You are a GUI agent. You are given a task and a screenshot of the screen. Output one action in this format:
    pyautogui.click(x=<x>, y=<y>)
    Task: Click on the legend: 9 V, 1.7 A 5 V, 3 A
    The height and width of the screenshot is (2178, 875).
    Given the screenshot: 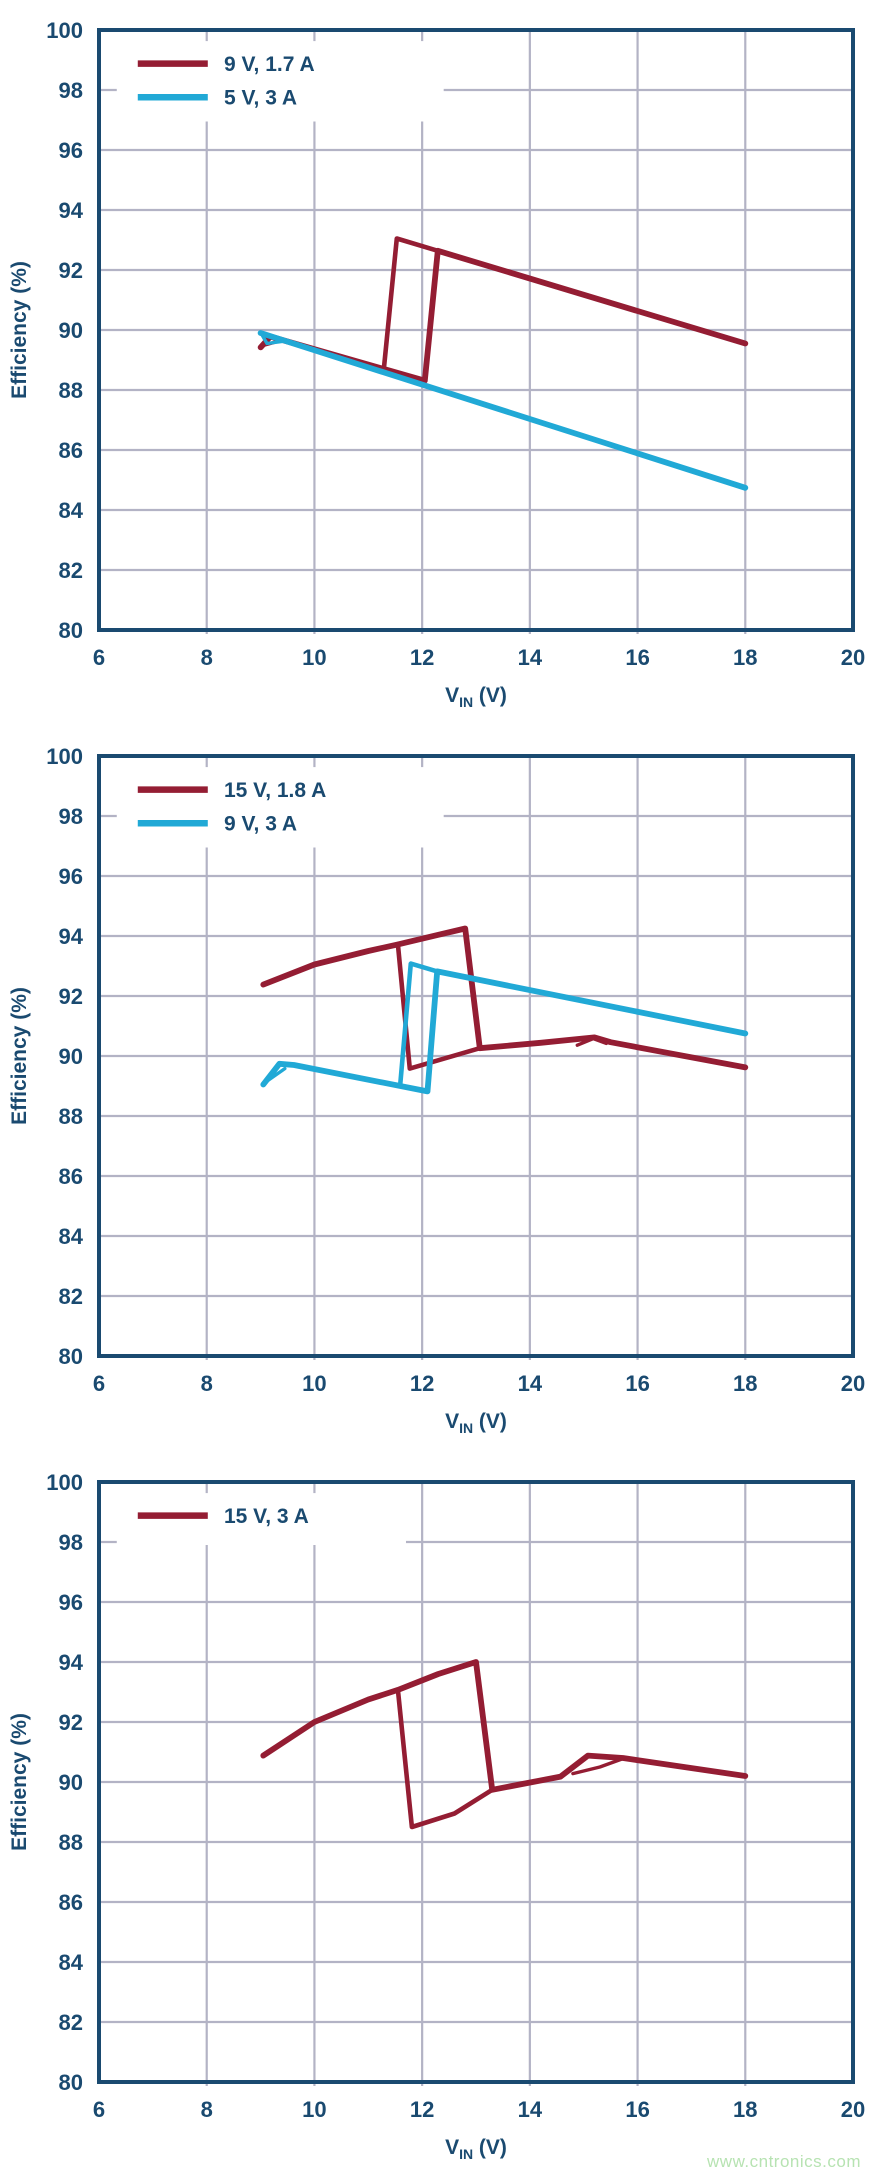 What is the action you would take?
    pyautogui.click(x=226, y=81)
    